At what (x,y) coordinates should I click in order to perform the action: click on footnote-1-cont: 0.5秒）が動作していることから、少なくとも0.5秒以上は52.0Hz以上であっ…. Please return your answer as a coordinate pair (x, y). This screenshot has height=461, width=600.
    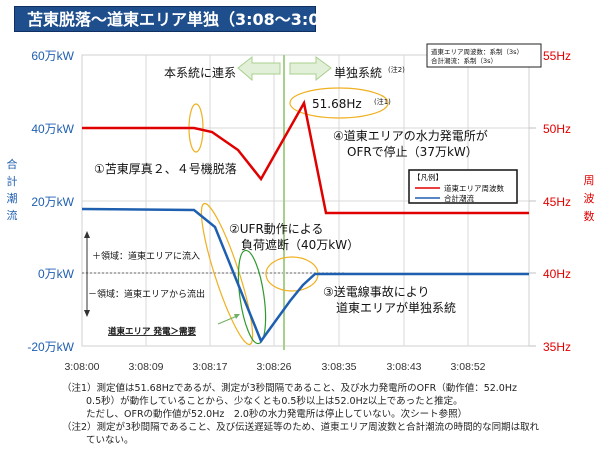
    Looking at the image, I should click on (274, 401).